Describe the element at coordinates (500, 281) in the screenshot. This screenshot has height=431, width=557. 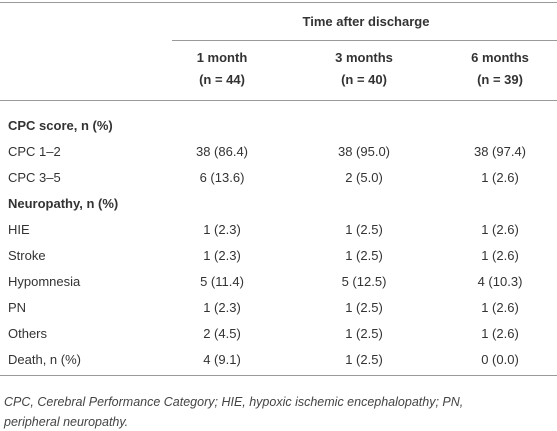
I see `cell: 4 (10.3)` at that location.